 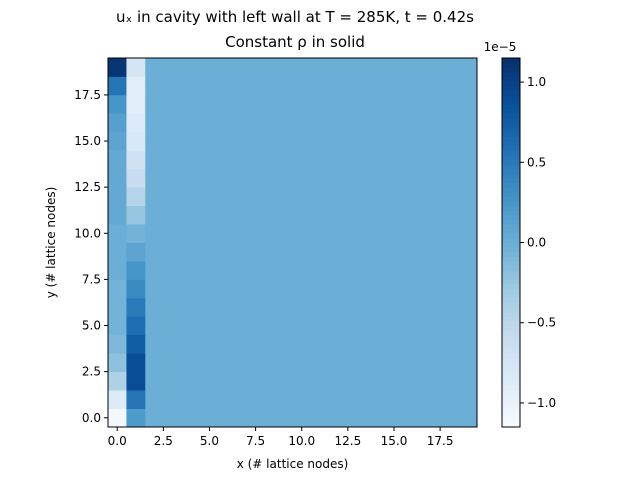 I want to click on y-tick-label: 2.5, so click(x=91, y=372).